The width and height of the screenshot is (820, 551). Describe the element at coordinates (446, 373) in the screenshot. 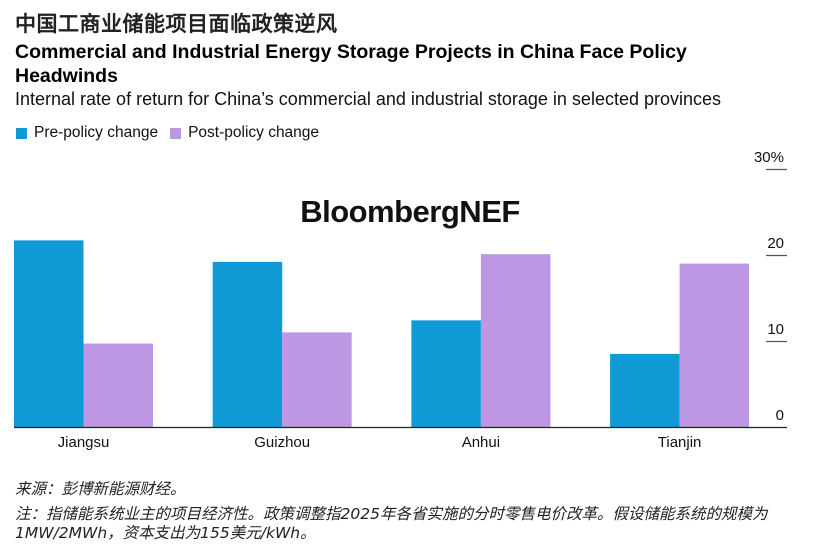

I see `bar-anhui-pre-policy` at that location.